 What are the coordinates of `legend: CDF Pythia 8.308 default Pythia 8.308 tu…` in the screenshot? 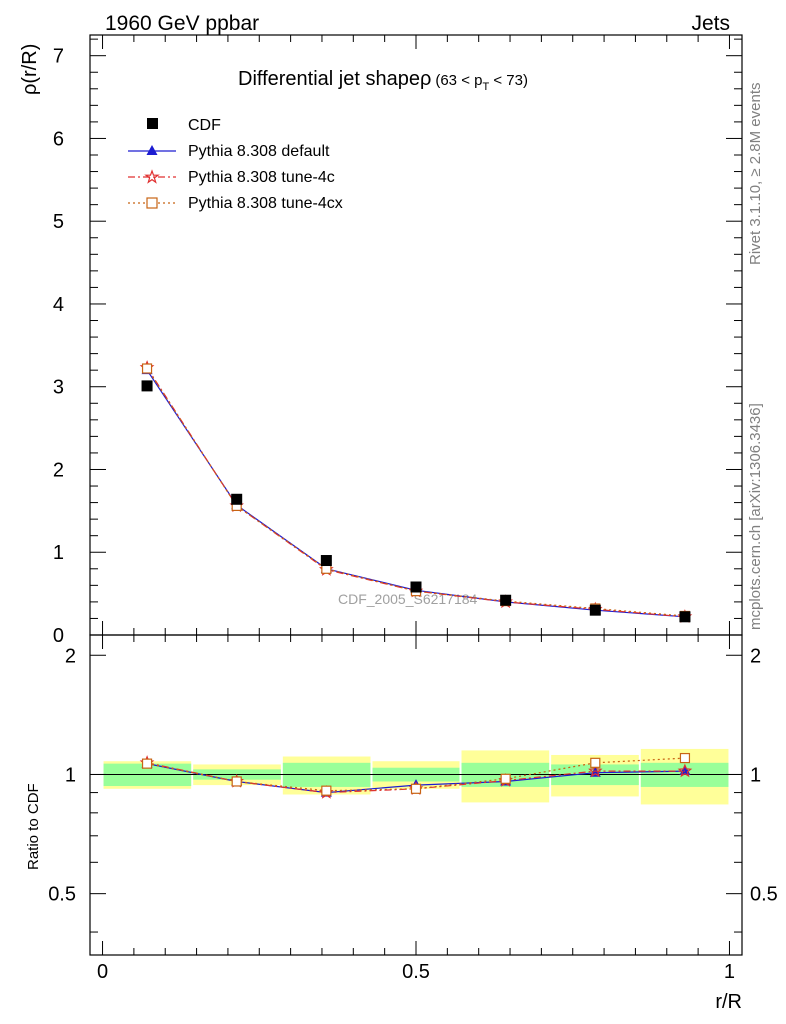 It's located at (235, 164).